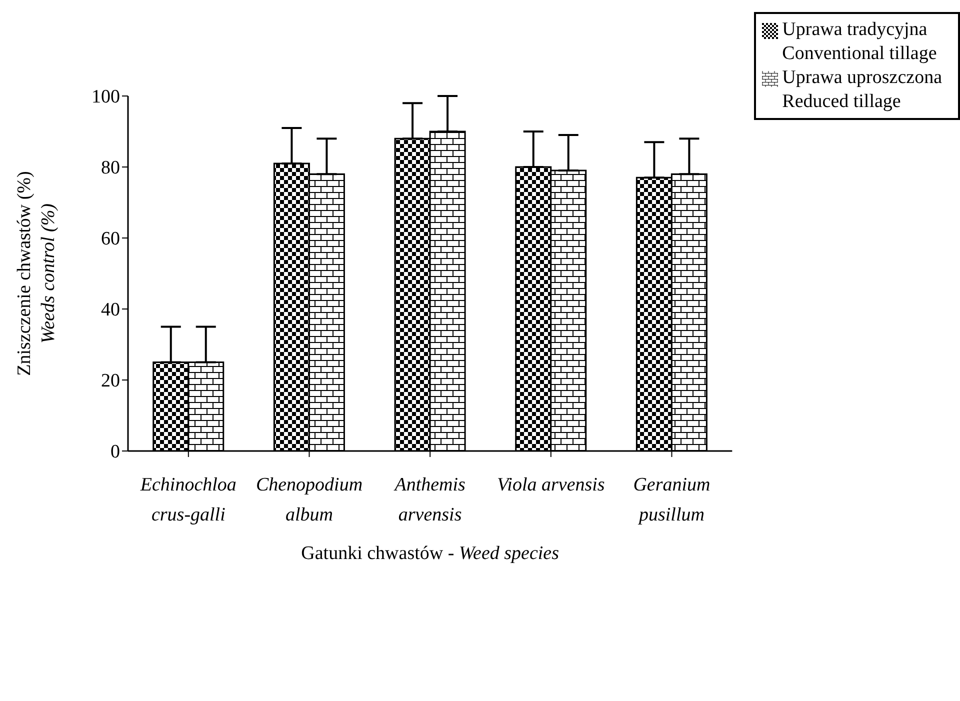 This screenshot has width=960, height=701. Describe the element at coordinates (110, 310) in the screenshot. I see `y-tick-label: 40` at that location.